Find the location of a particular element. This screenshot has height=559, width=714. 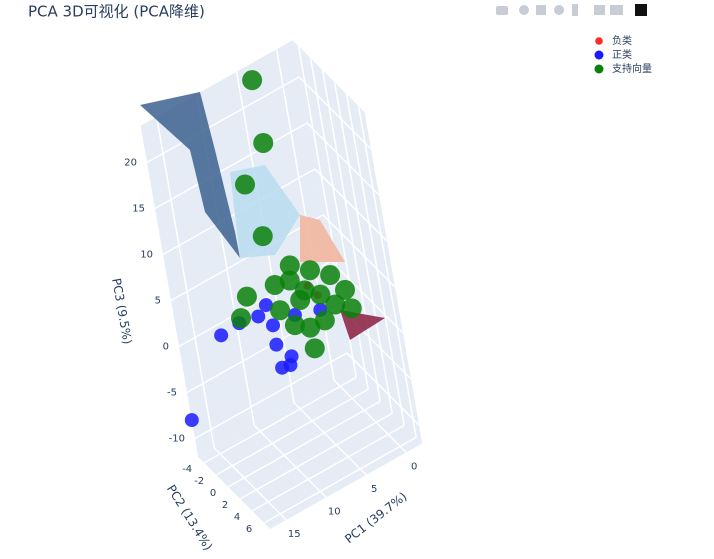

legend-label: 支持向量 is located at coordinates (632, 68).